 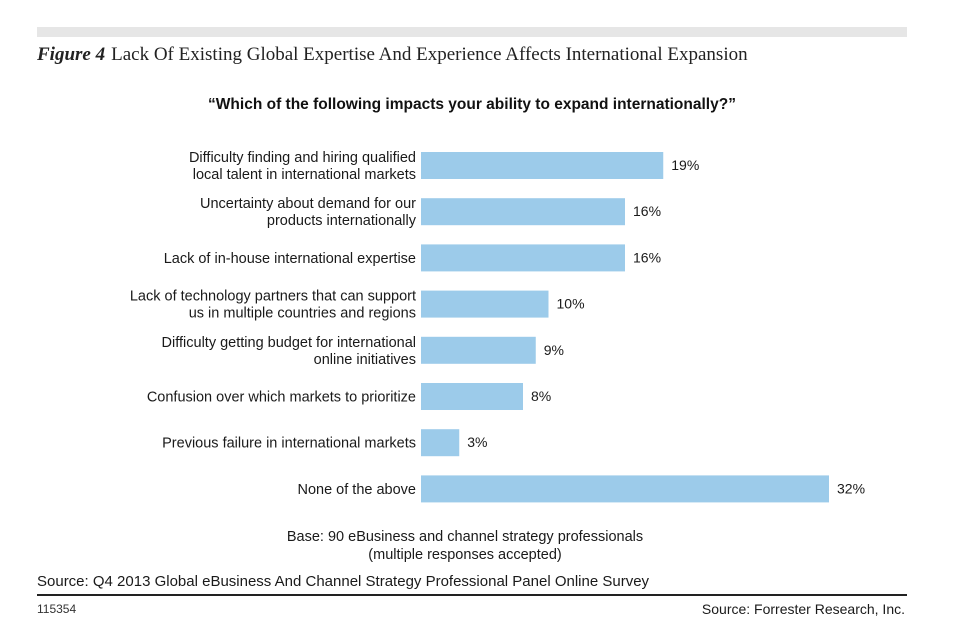 I want to click on category-label-1-line-1: Difficulty finding and hiring qualified, so click(x=302, y=158).